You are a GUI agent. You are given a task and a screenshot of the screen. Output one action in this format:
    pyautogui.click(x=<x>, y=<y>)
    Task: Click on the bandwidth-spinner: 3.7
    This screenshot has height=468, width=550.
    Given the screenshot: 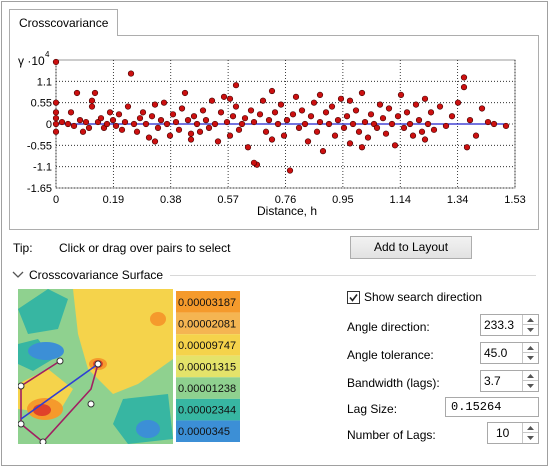 What is the action you would take?
    pyautogui.click(x=509, y=381)
    